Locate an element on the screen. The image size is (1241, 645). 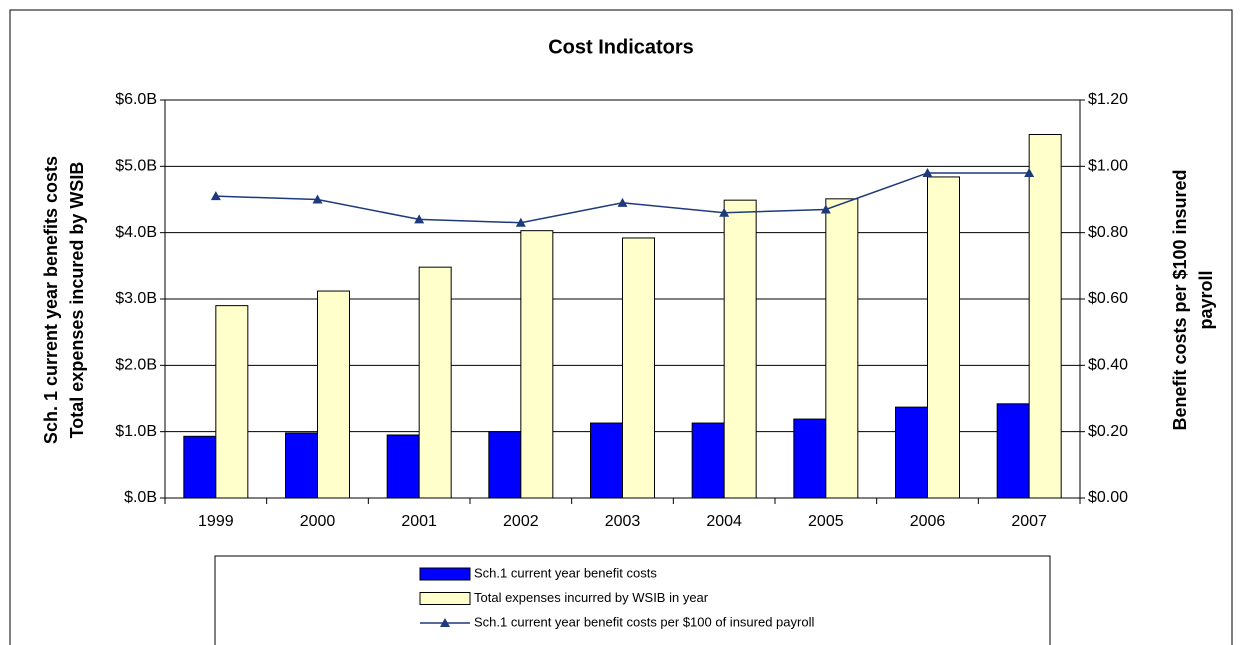
y2-tick-label: $0.80 is located at coordinates (1108, 232).